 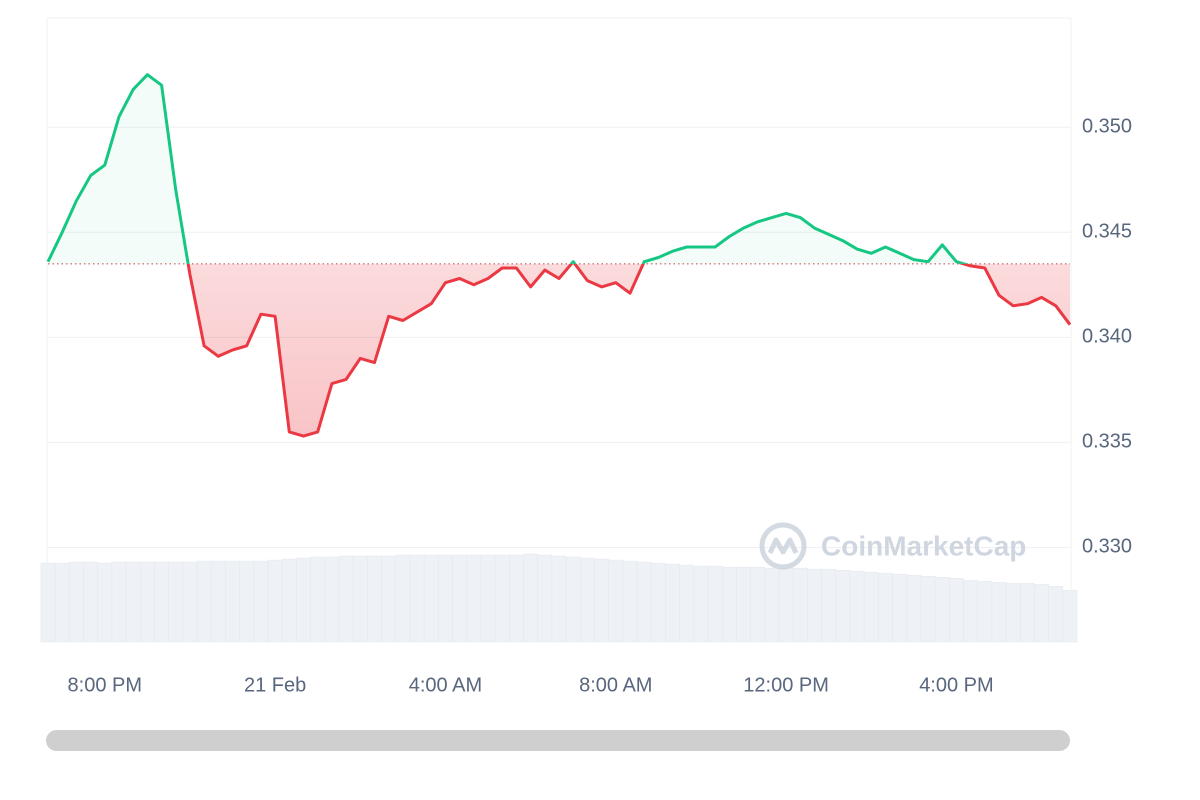 I want to click on y-tick-label: 0.335, so click(x=1107, y=442).